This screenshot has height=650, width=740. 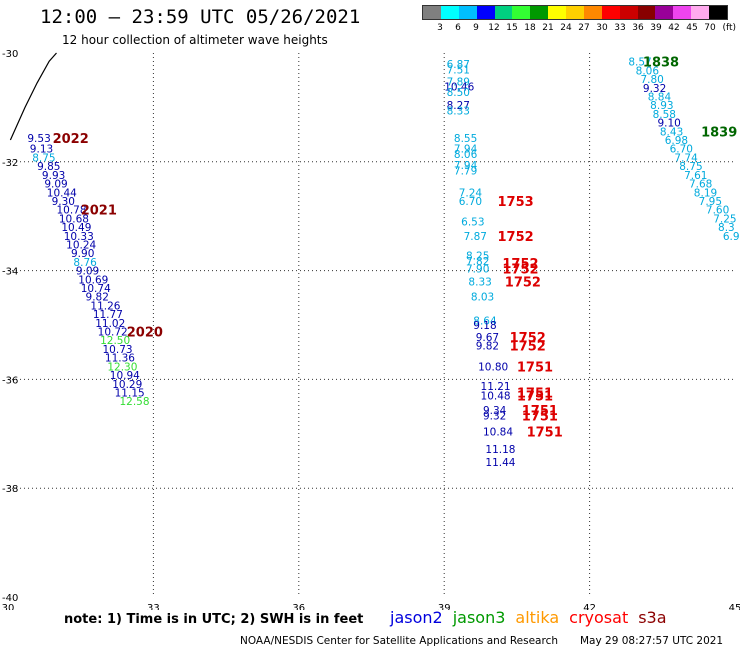 What do you see at coordinates (686, 158) in the screenshot?
I see `wave-height-point: 7.74` at bounding box center [686, 158].